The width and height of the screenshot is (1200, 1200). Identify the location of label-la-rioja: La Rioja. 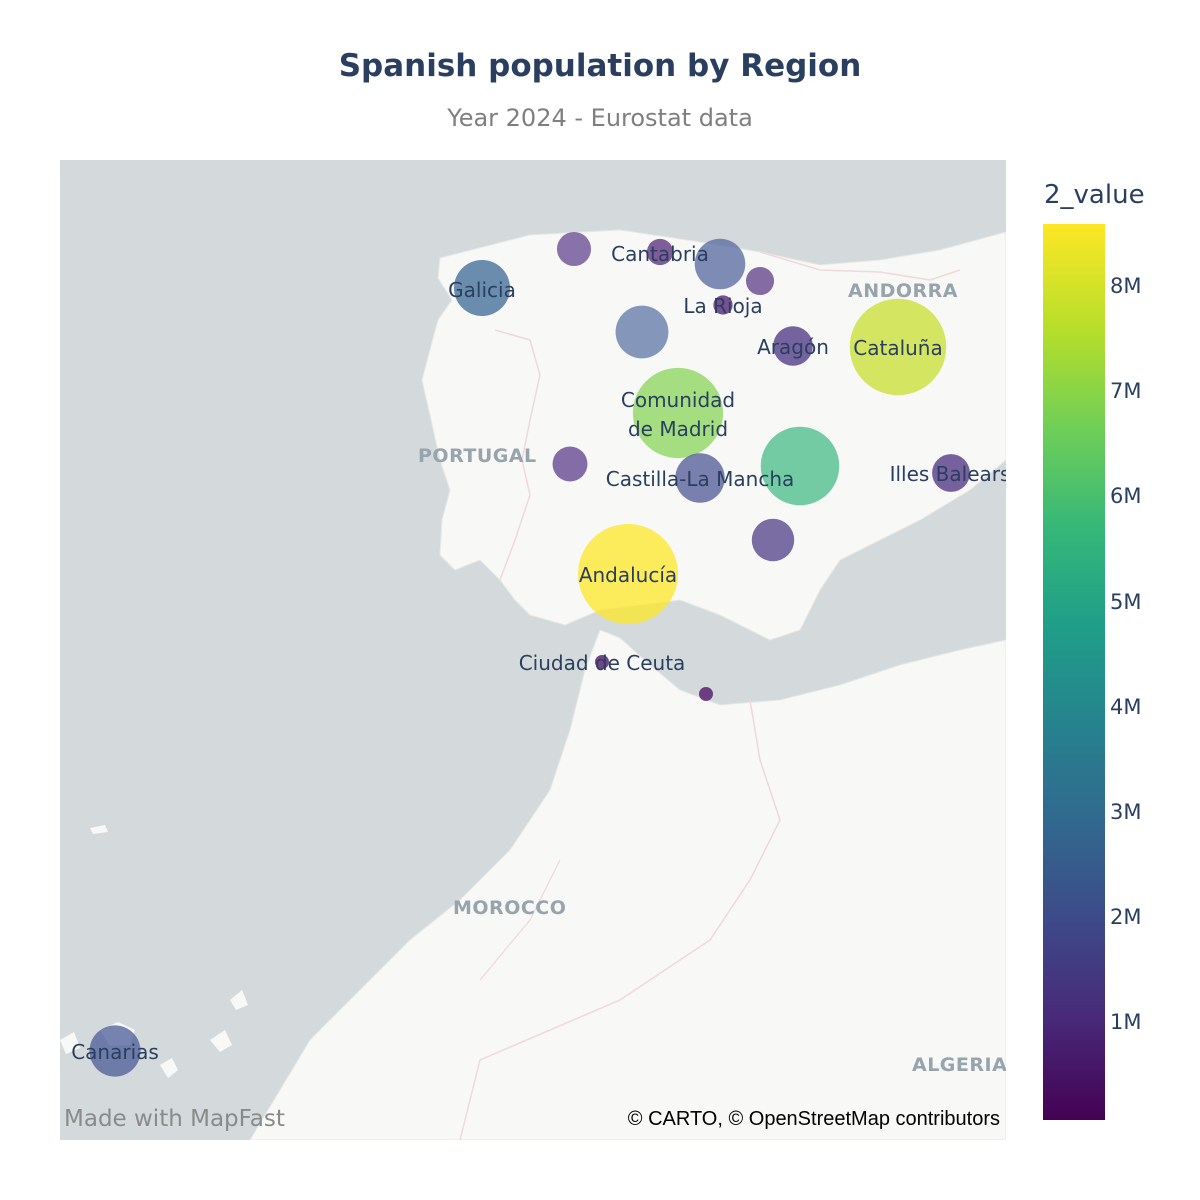
(722, 306).